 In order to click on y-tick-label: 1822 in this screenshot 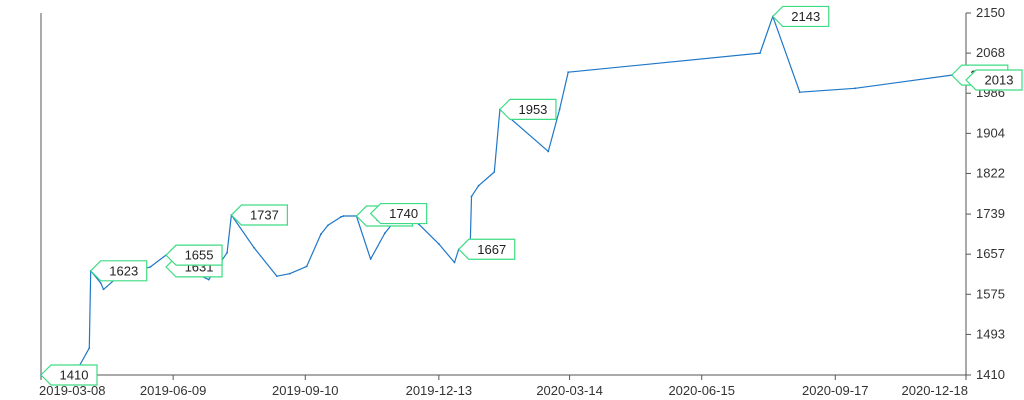, I will do `click(990, 172)`.